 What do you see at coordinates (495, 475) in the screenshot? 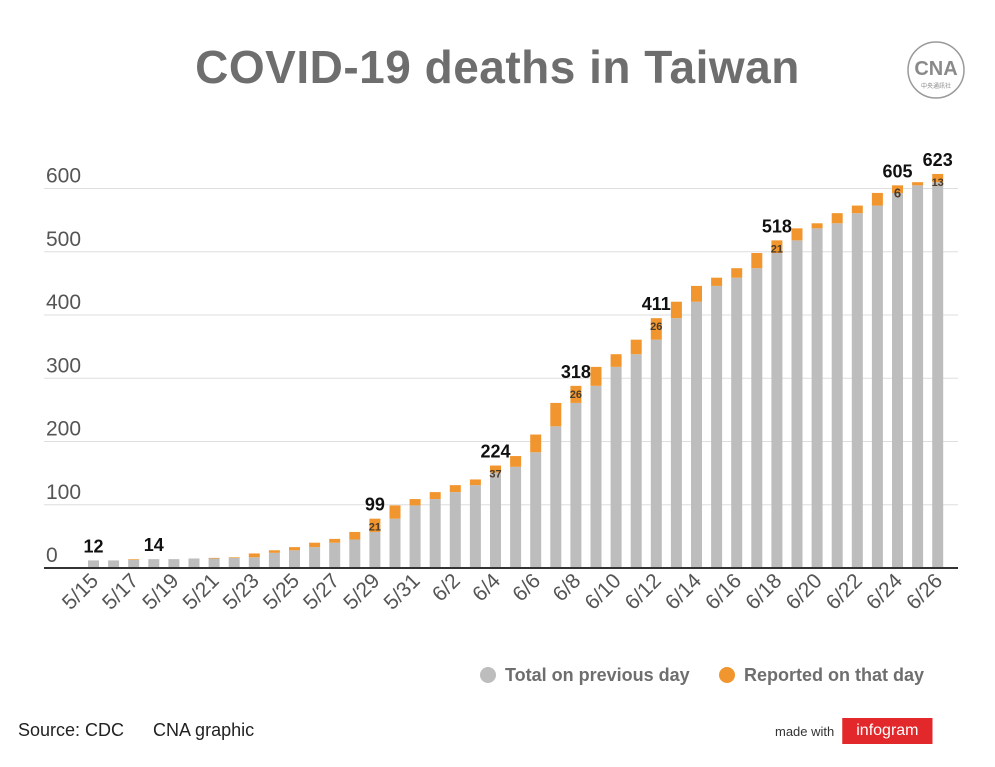
I see `reported-label: 37` at bounding box center [495, 475].